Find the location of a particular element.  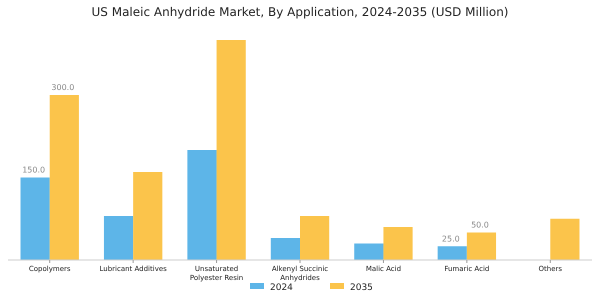

data-label: 25.0 is located at coordinates (451, 239).